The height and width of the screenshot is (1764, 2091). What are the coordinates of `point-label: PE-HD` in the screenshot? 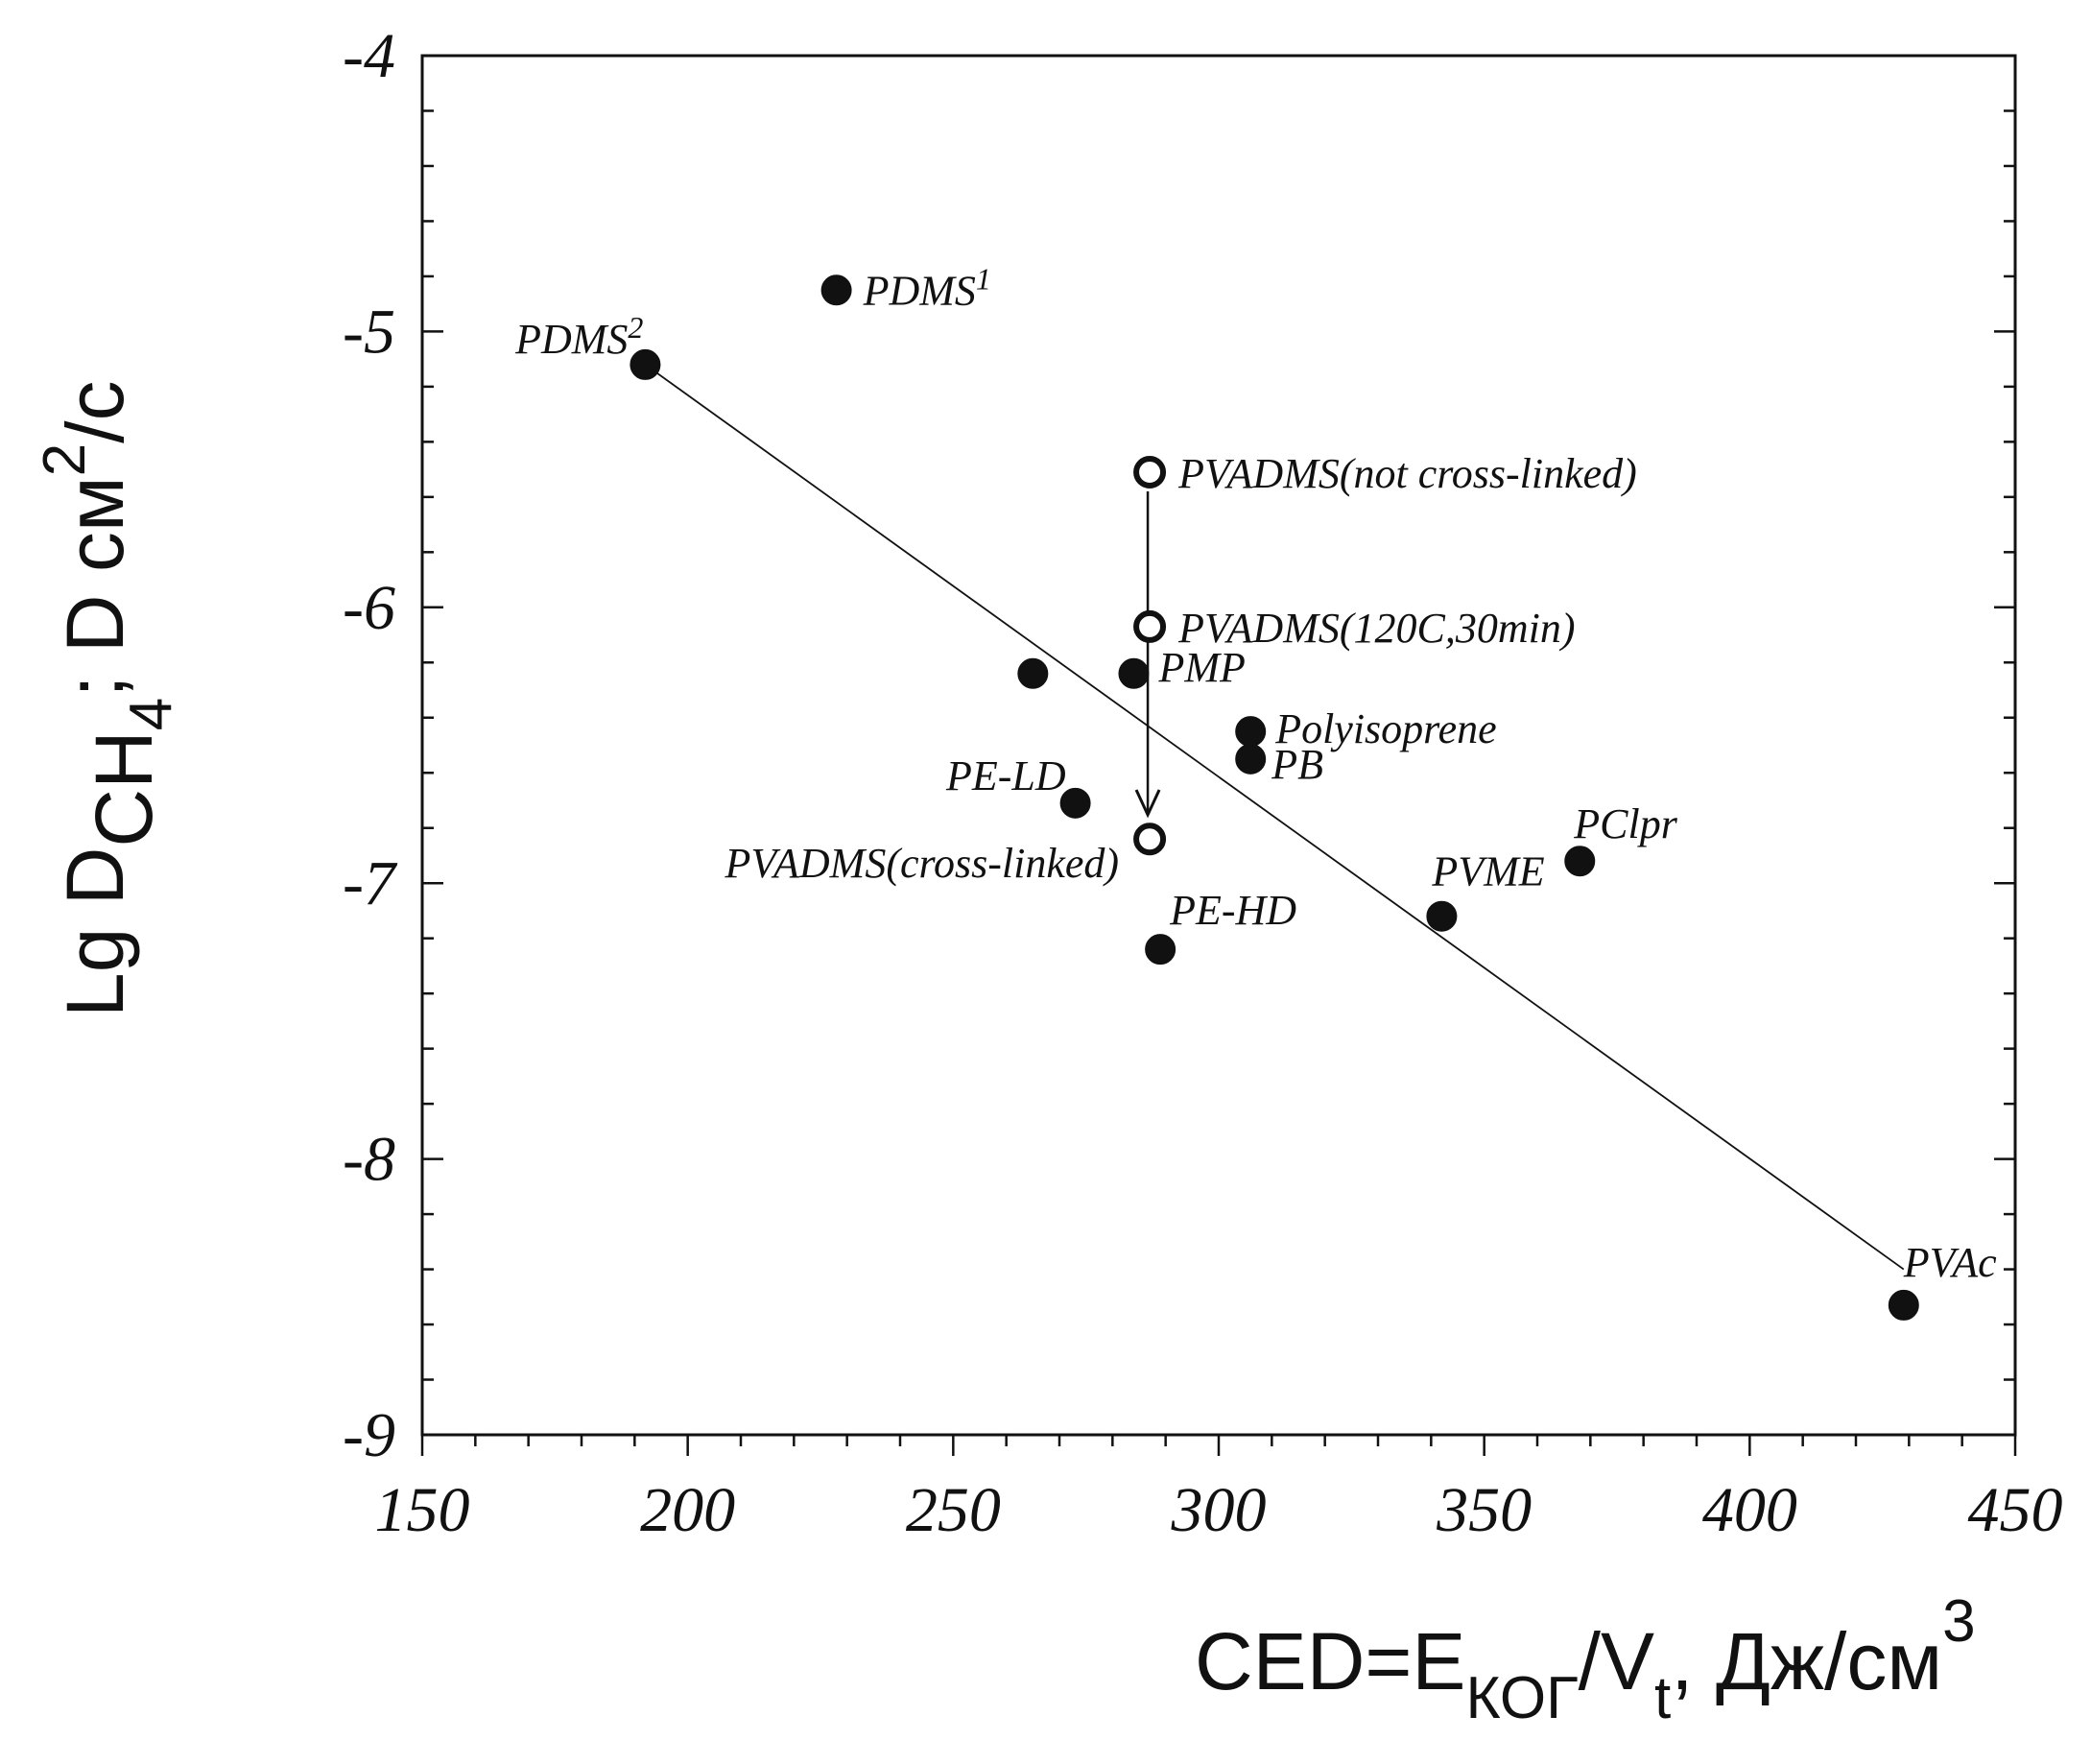 It's located at (1232, 910).